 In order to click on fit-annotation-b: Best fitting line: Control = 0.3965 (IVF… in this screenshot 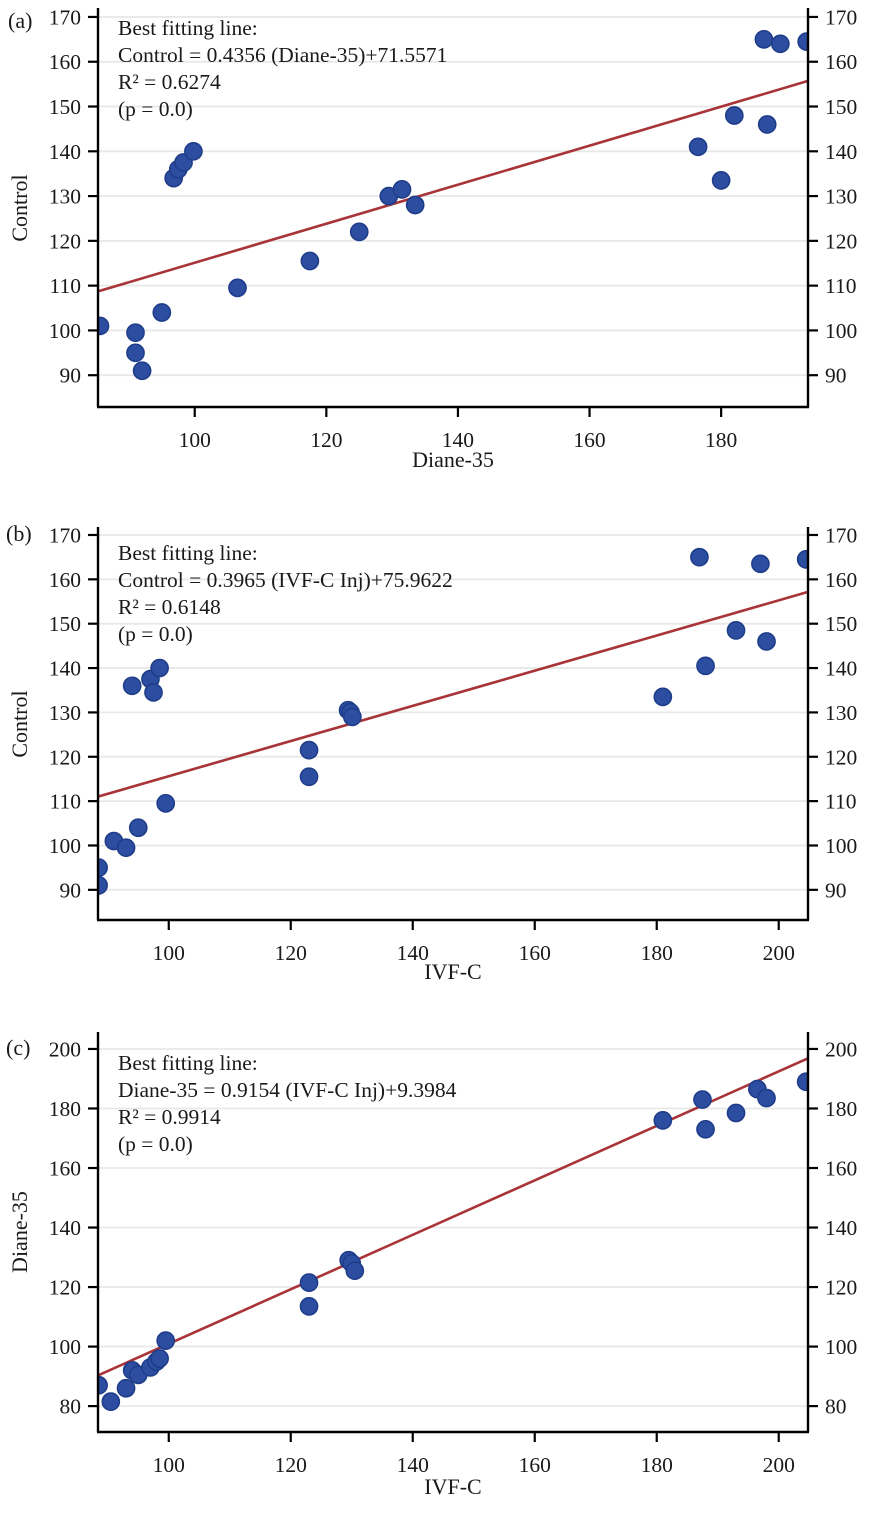, I will do `click(285, 594)`.